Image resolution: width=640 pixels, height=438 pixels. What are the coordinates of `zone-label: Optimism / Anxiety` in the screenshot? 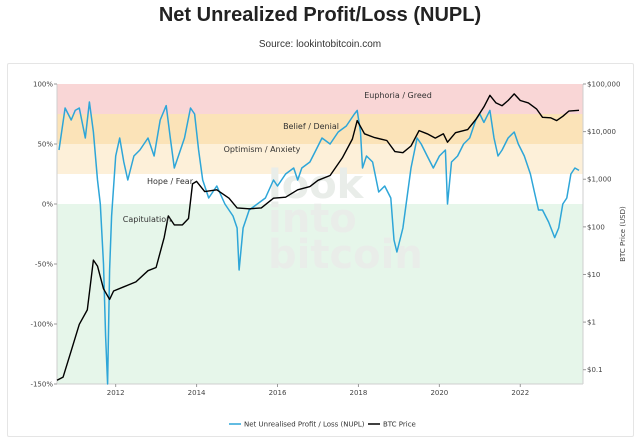 It's located at (262, 149).